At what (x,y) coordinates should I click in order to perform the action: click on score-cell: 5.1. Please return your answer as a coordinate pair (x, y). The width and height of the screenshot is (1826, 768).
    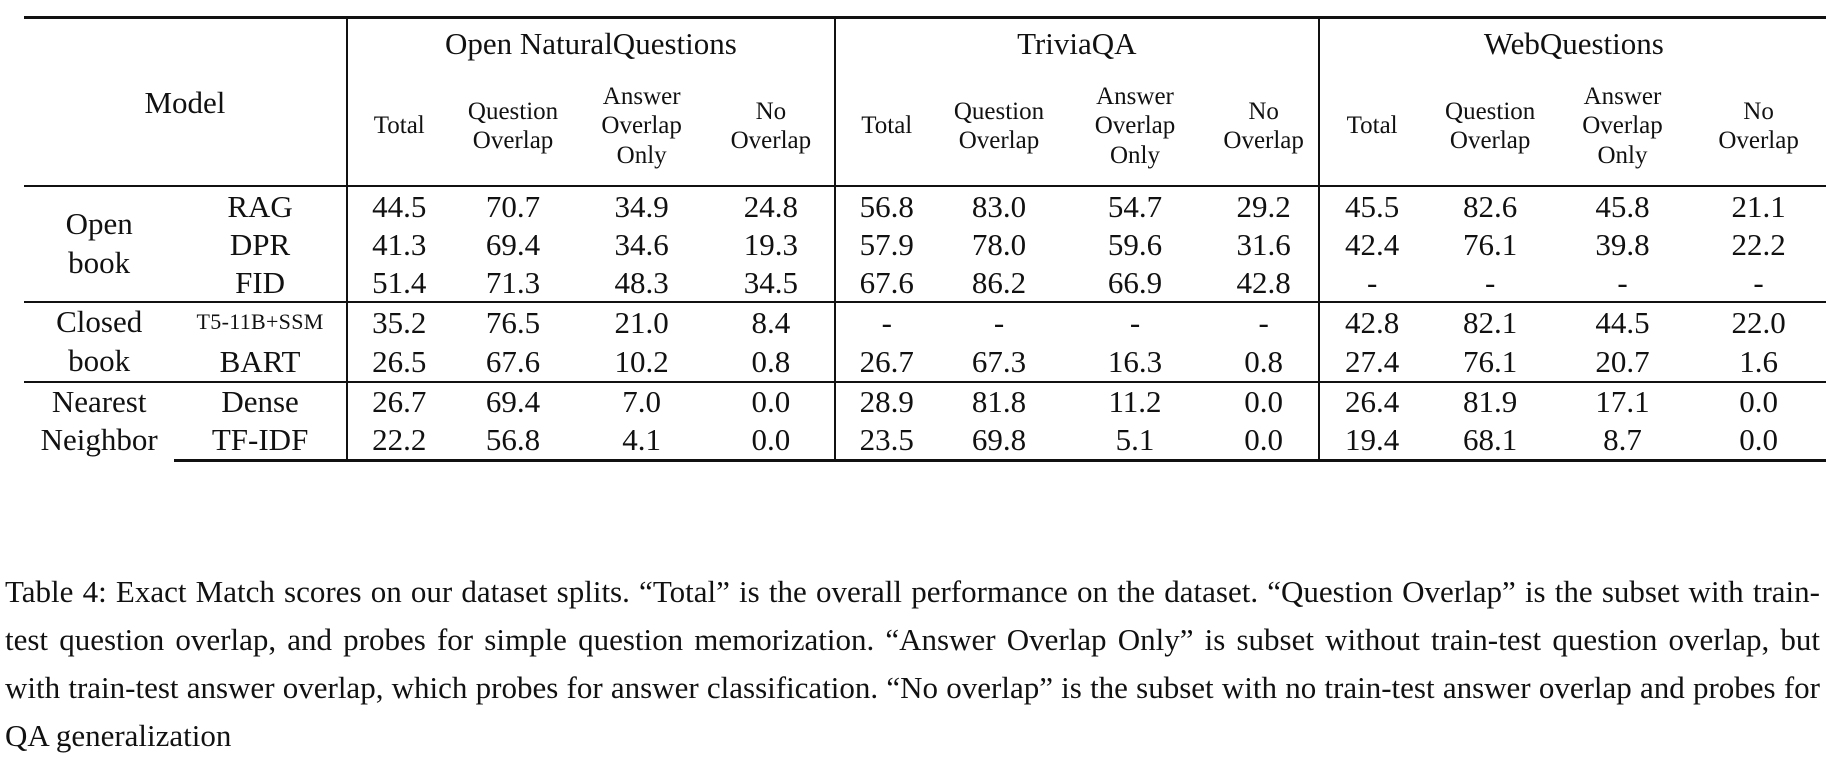
    Looking at the image, I should click on (1135, 441).